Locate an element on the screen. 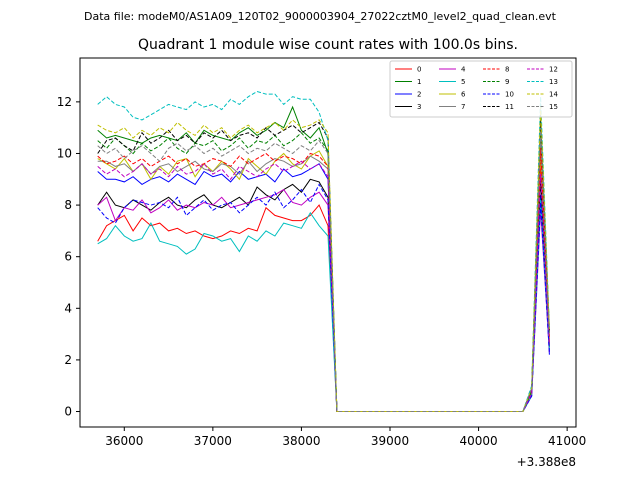 Image resolution: width=640 pixels, height=480 pixels. legend-label: 6 is located at coordinates (463, 95).